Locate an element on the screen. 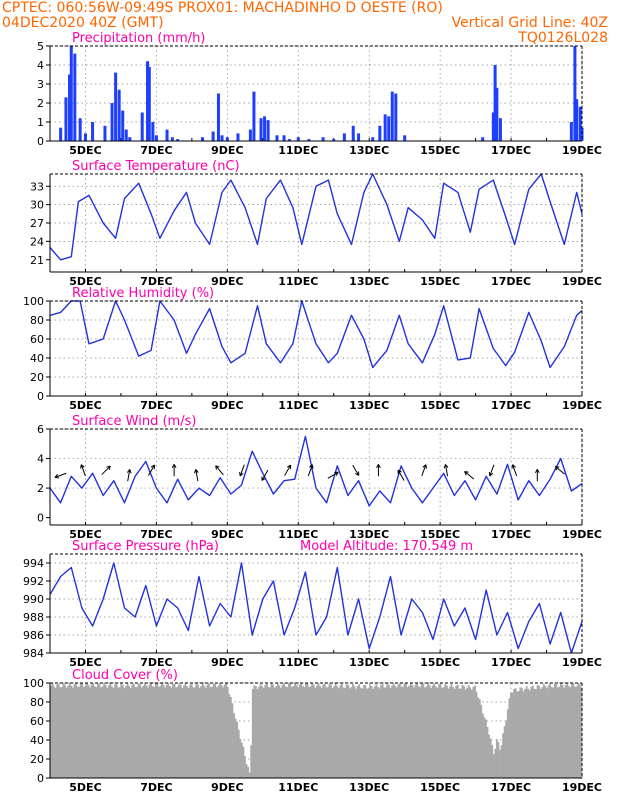  model-id: TQ0126L028 is located at coordinates (563, 38).